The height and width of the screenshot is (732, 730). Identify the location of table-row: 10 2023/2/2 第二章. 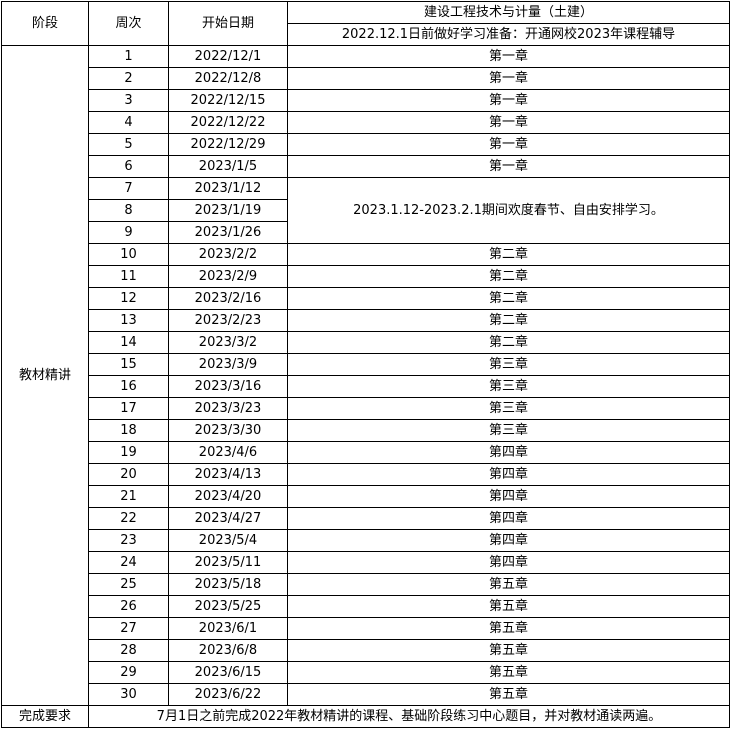
(366, 254).